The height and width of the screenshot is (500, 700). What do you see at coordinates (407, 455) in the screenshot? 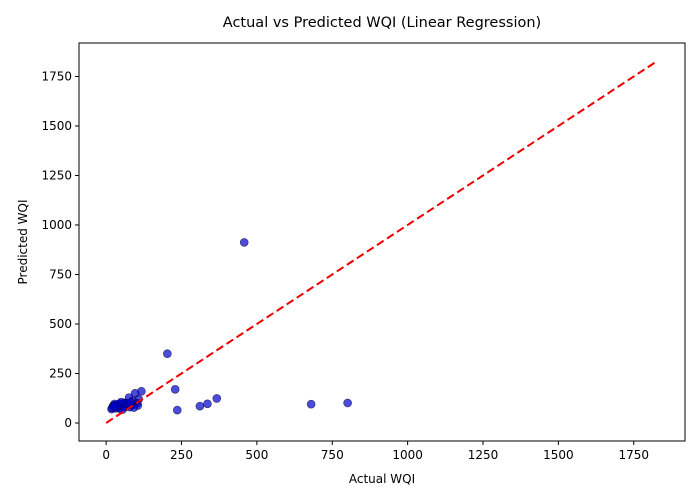
I see `x-tick-label: 1000` at bounding box center [407, 455].